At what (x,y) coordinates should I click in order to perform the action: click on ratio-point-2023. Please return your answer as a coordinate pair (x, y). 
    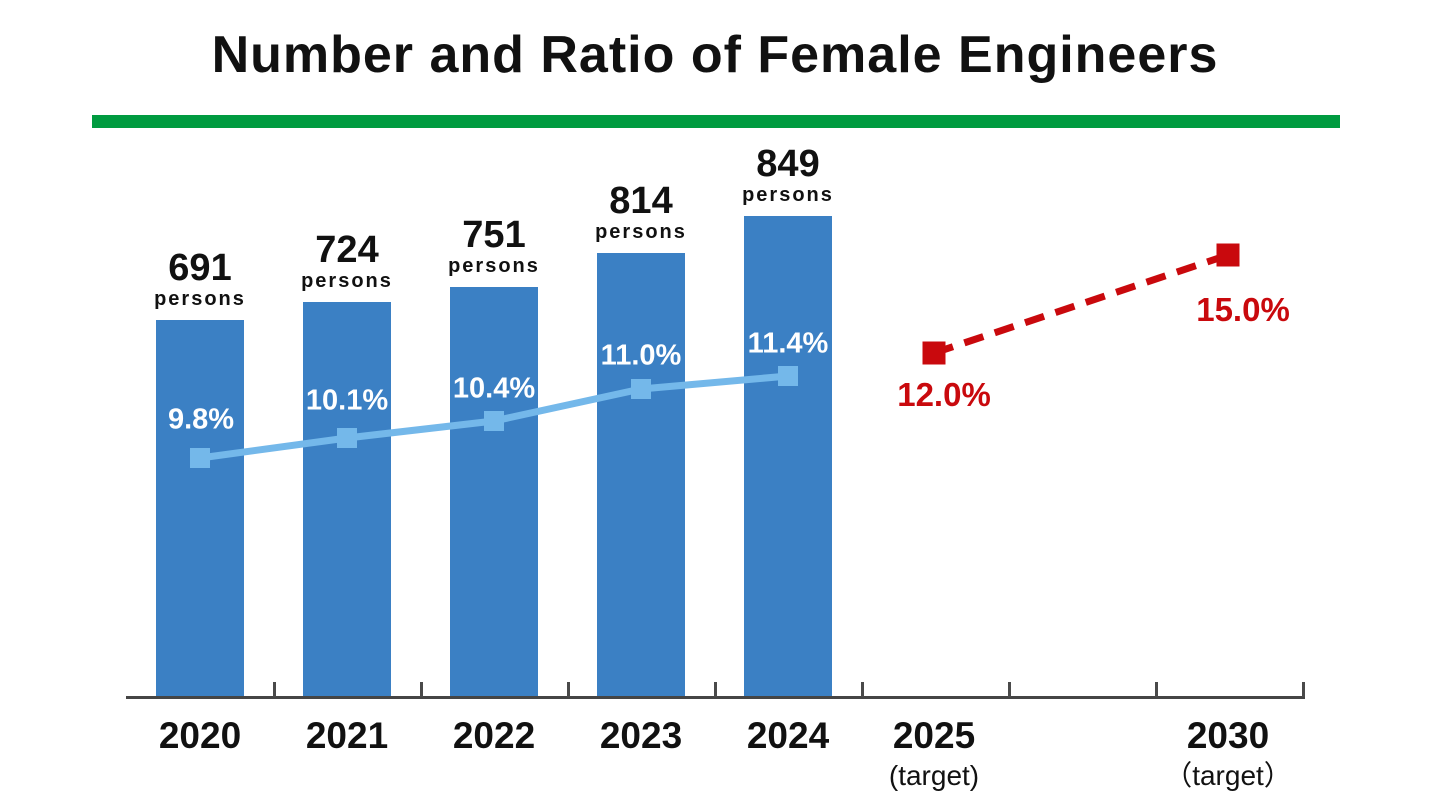
    Looking at the image, I should click on (641, 389).